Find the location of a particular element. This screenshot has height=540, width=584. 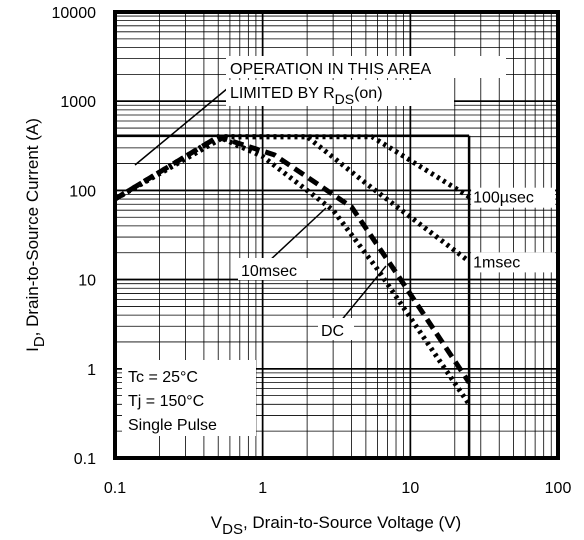

x-axis-title-rest: , Drain-to-Source Voltage (V) is located at coordinates (352, 522).